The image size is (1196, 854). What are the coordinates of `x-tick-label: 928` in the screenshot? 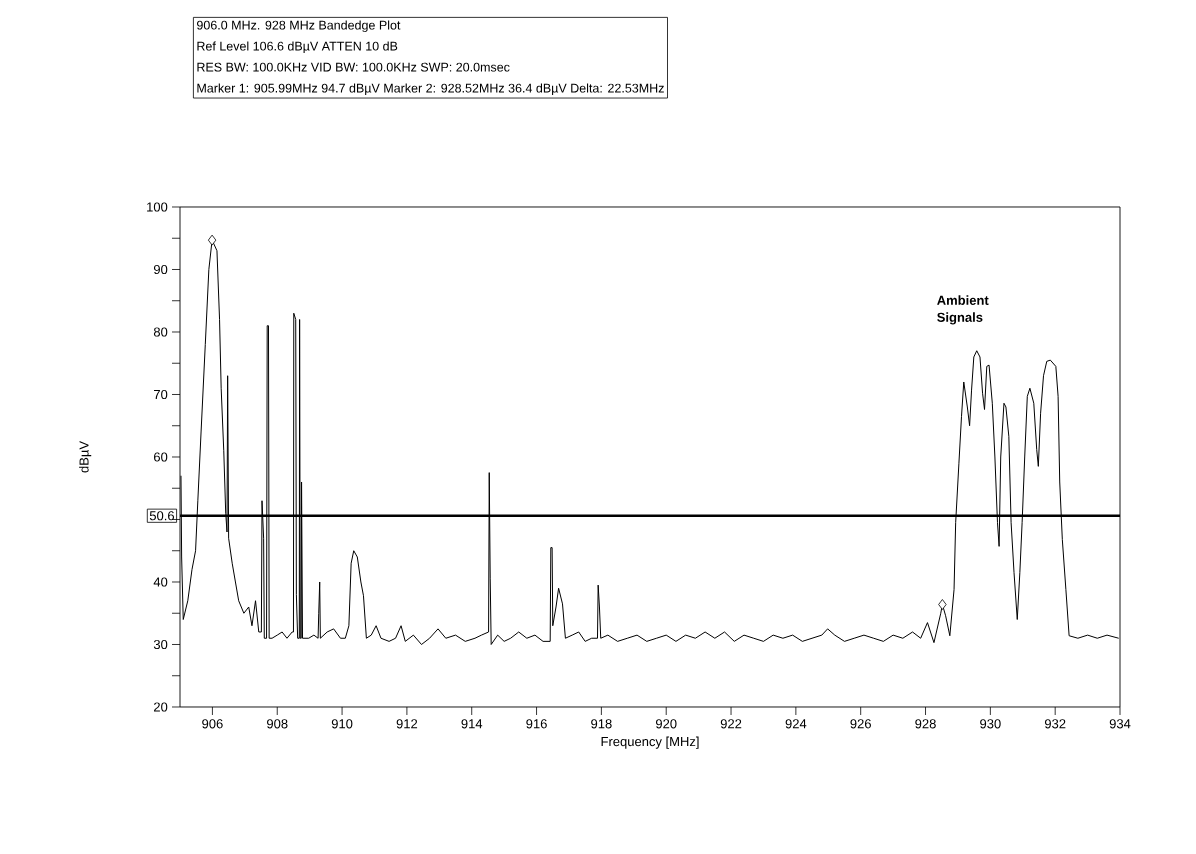 It's located at (925, 724).